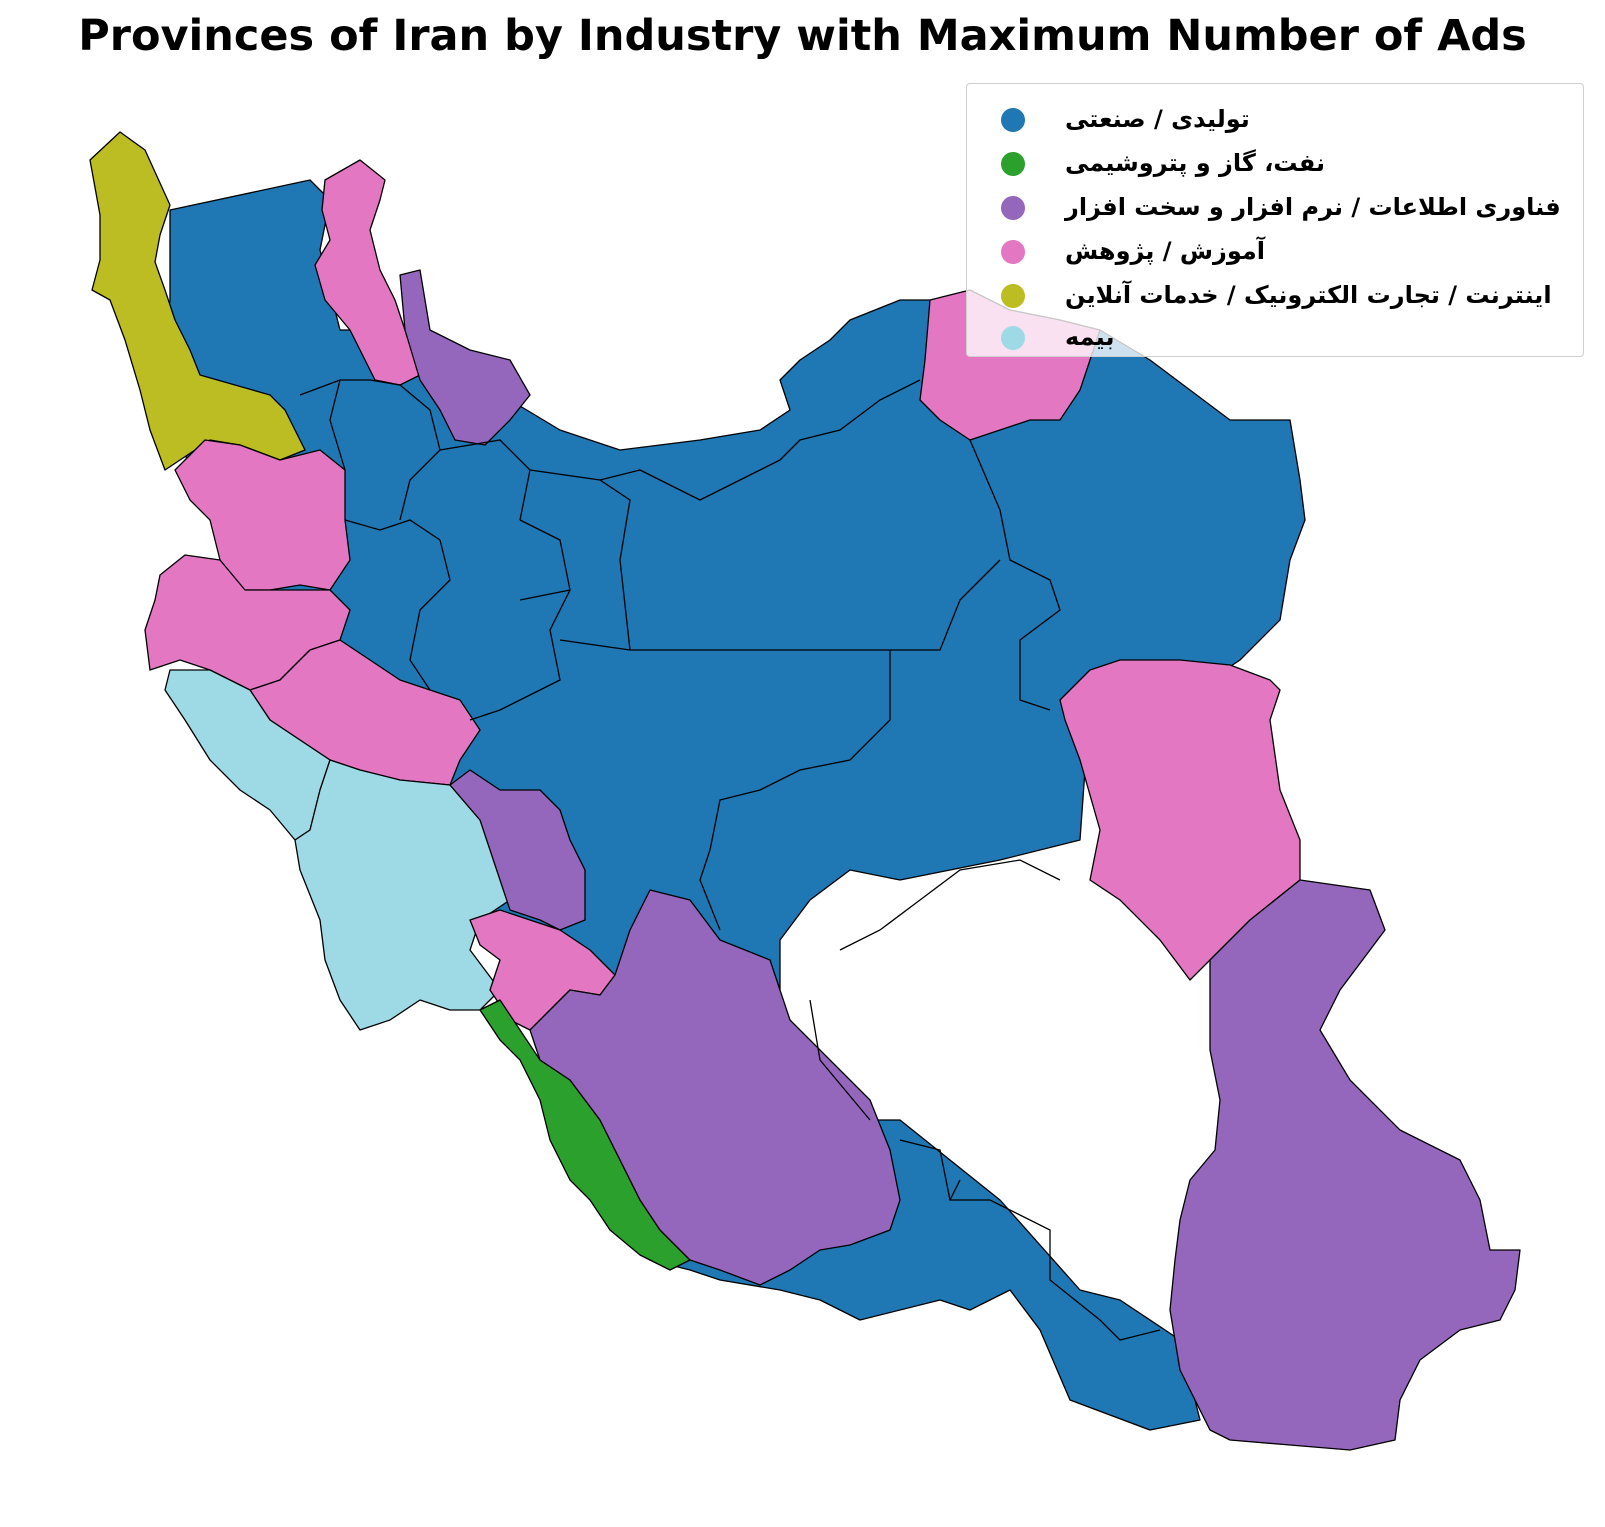 This screenshot has width=1605, height=1527. Describe the element at coordinates (1013, 252) in the screenshot. I see `legend-swatch-education` at that location.